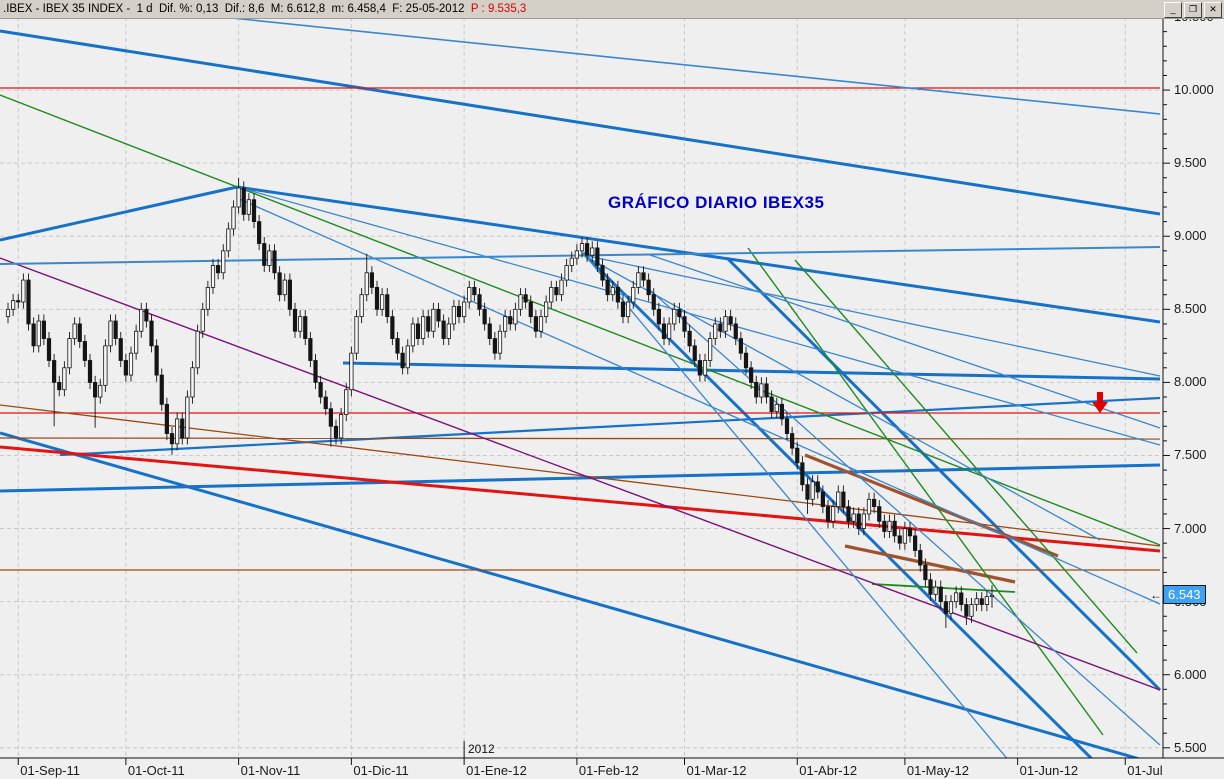  Describe the element at coordinates (50, 770) in the screenshot. I see `x-axis-label: 01-Sep-11` at that location.